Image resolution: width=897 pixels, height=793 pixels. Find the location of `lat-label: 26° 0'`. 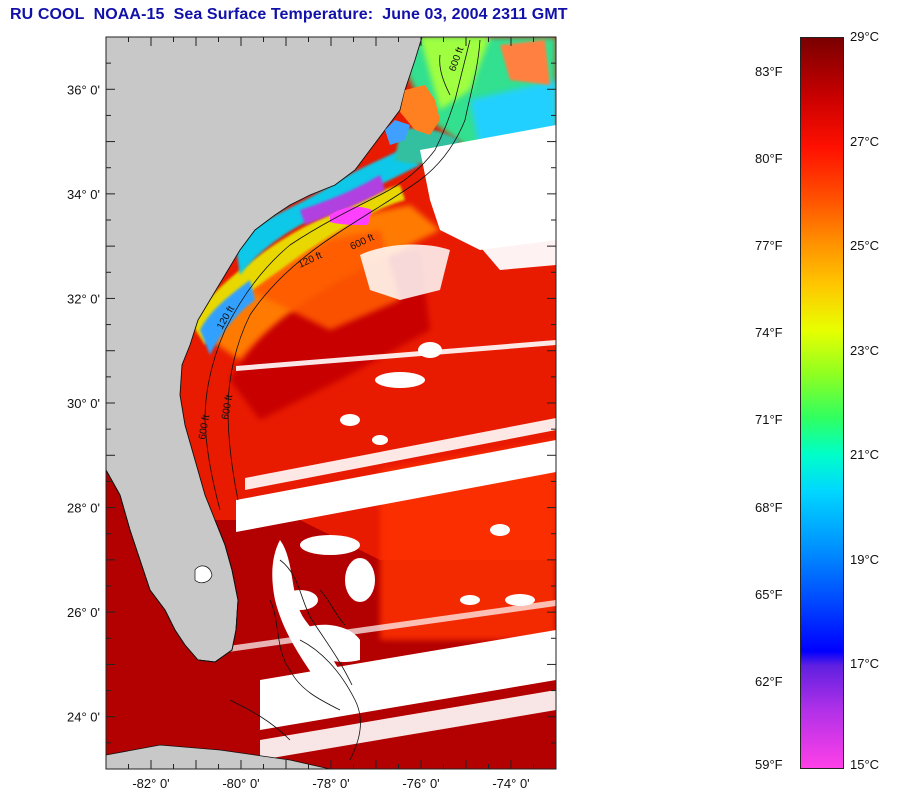

lat-label: 26° 0' is located at coordinates (83, 612).